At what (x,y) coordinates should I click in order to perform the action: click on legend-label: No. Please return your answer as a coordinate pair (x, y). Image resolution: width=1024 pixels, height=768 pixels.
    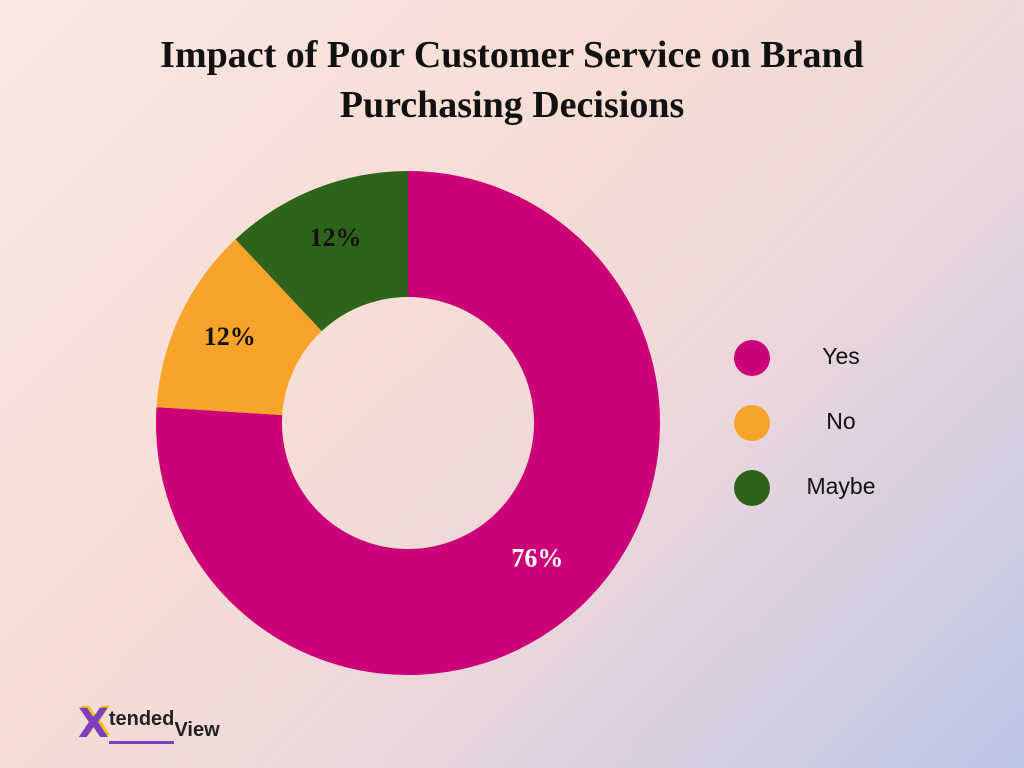
    Looking at the image, I should click on (840, 421).